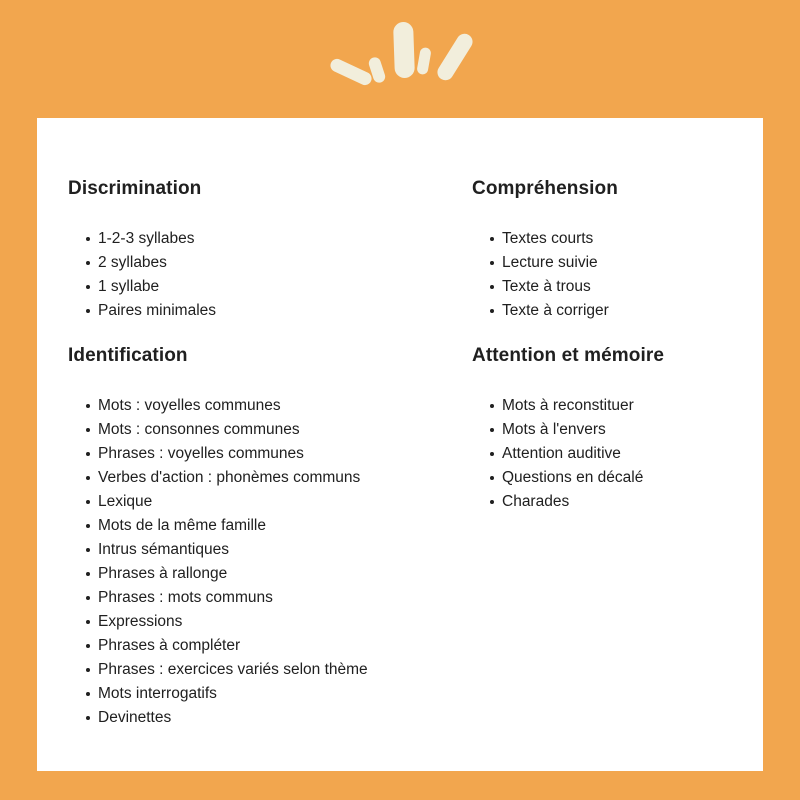  What do you see at coordinates (270, 646) in the screenshot?
I see `list-item: Phrases à compléter` at bounding box center [270, 646].